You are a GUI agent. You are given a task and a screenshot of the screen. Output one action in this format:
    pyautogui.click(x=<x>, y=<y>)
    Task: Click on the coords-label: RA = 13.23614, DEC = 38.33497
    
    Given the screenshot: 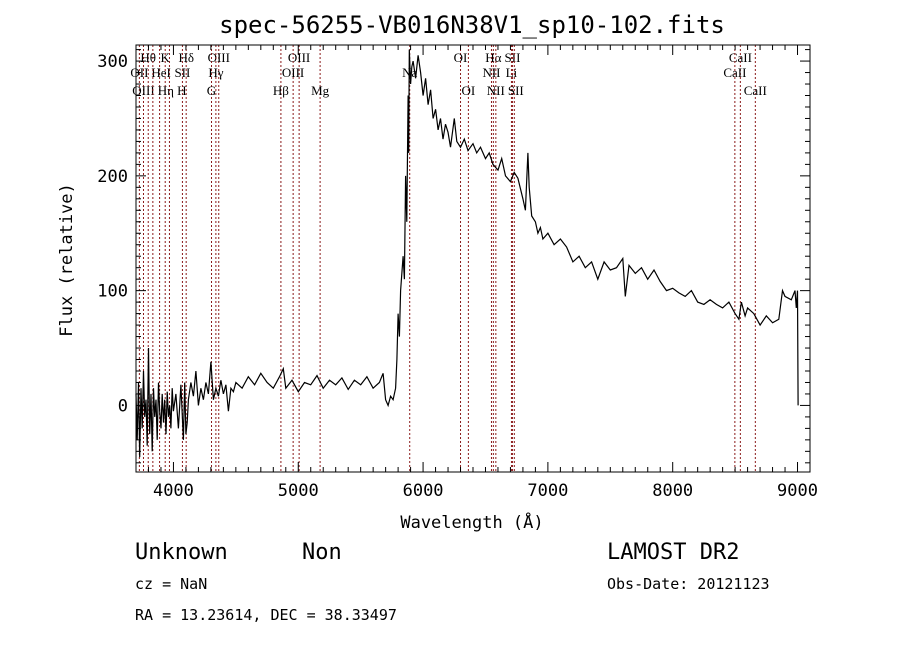 What is the action you would take?
    pyautogui.click(x=266, y=615)
    